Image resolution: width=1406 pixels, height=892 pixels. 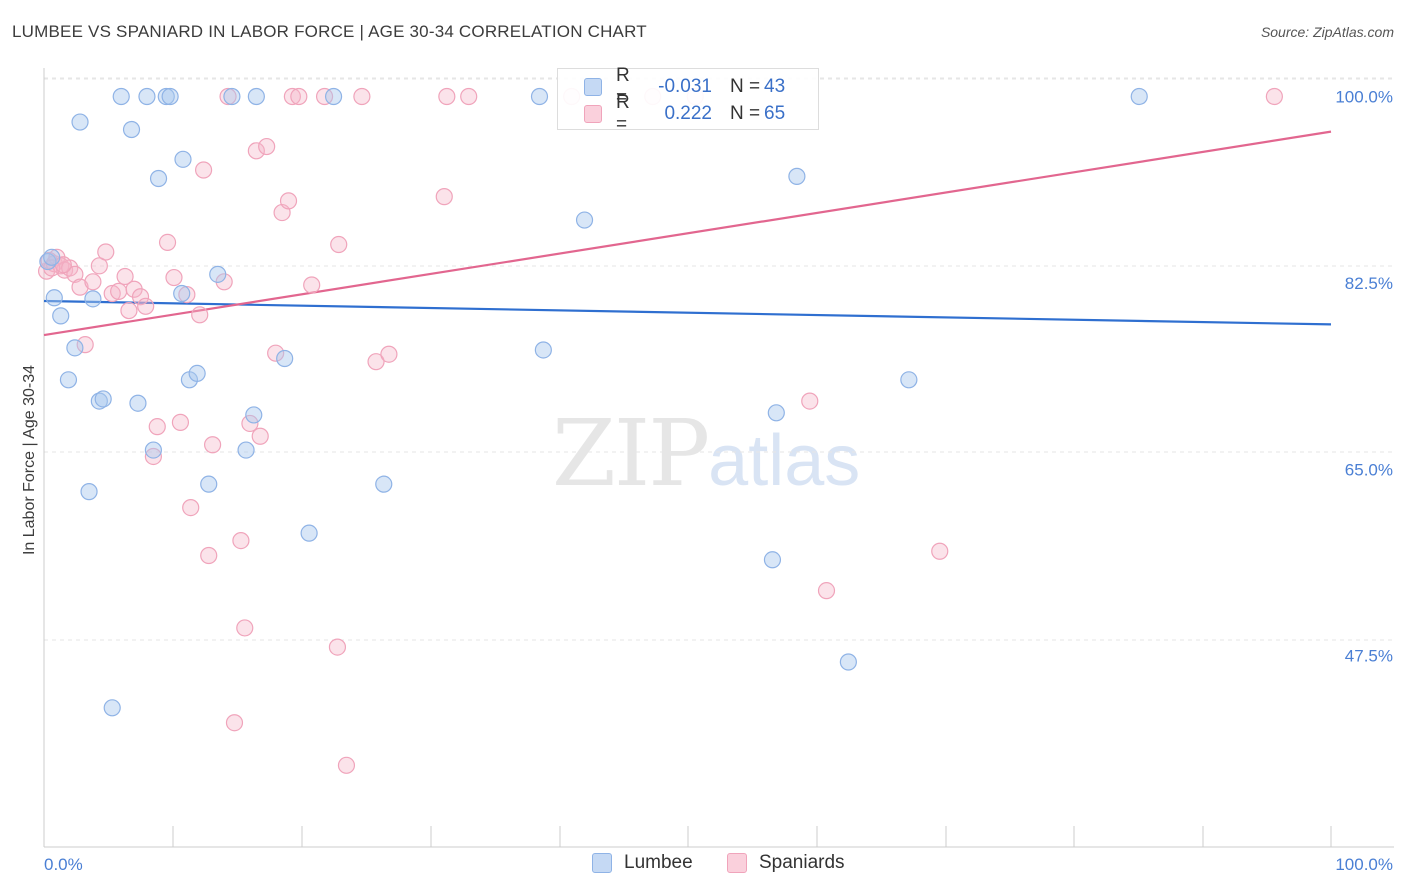 What do you see at coordinates (1364, 97) in the screenshot?
I see `y-tick-label-0: 100.0%` at bounding box center [1364, 97].